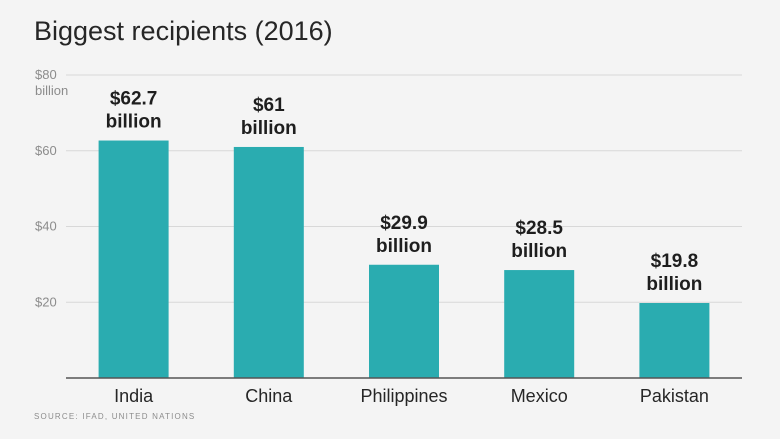 This screenshot has width=780, height=439. I want to click on x-tick-label: Pakistan, so click(674, 396).